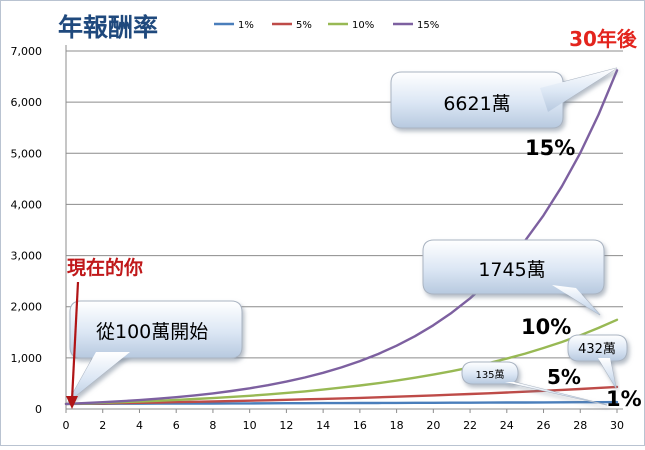 This screenshot has height=450, width=645. I want to click on callout-432-text: 432萬, so click(597, 349).